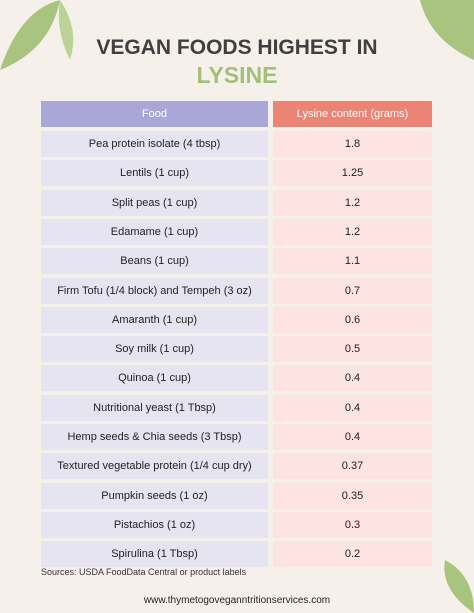  Describe the element at coordinates (154, 319) in the screenshot. I see `food-cell: Amaranth (1 cup)` at that location.